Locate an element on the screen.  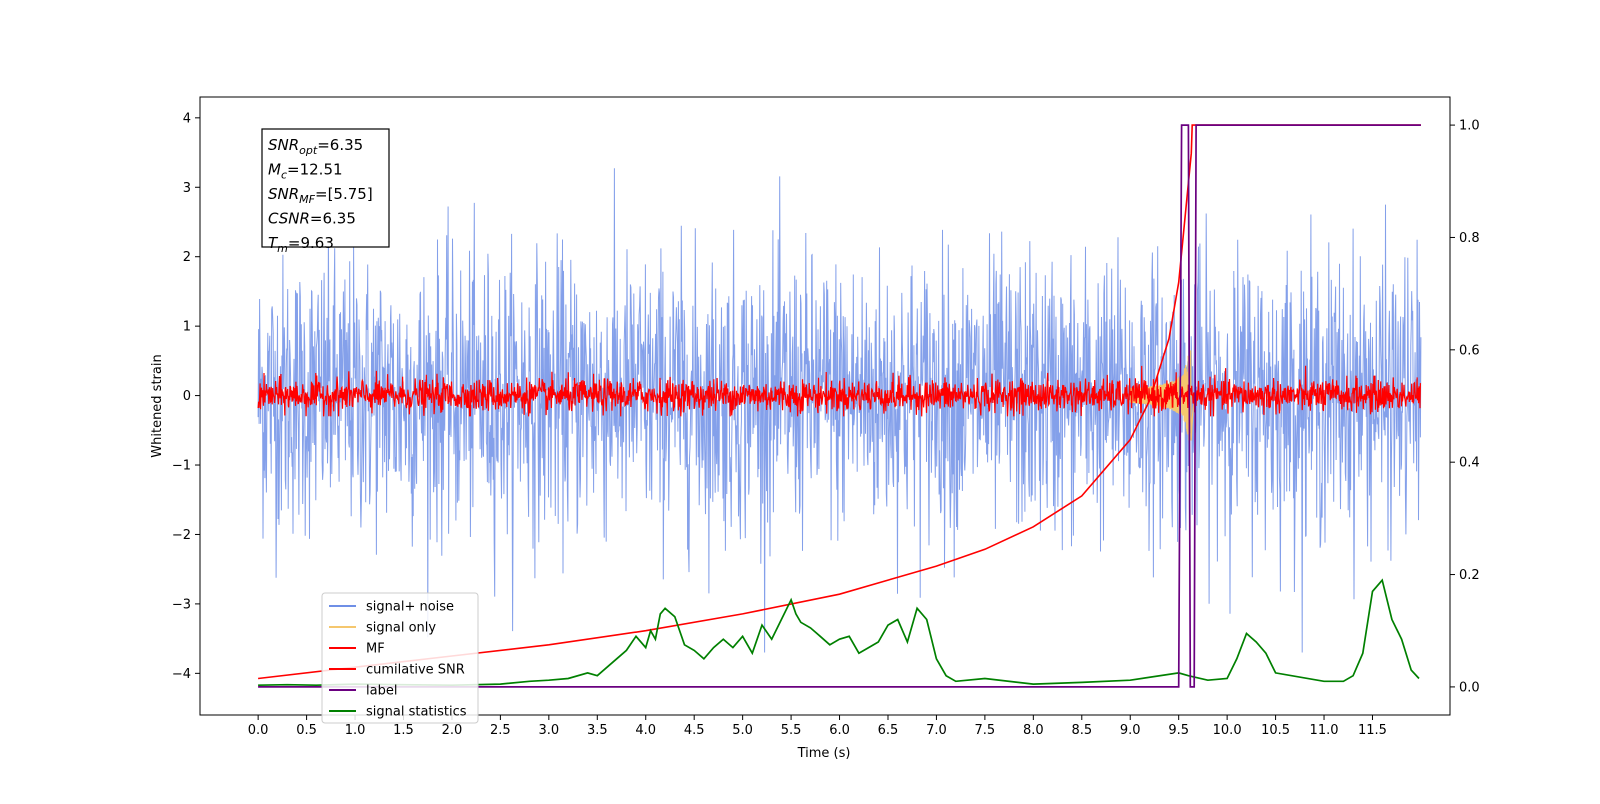
legend-frame is located at coordinates (400, 658).